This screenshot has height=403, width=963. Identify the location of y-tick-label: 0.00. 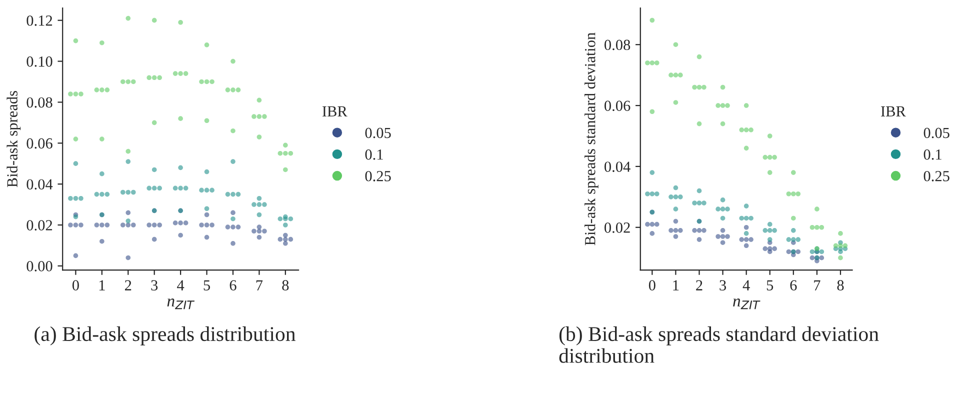
(39, 266).